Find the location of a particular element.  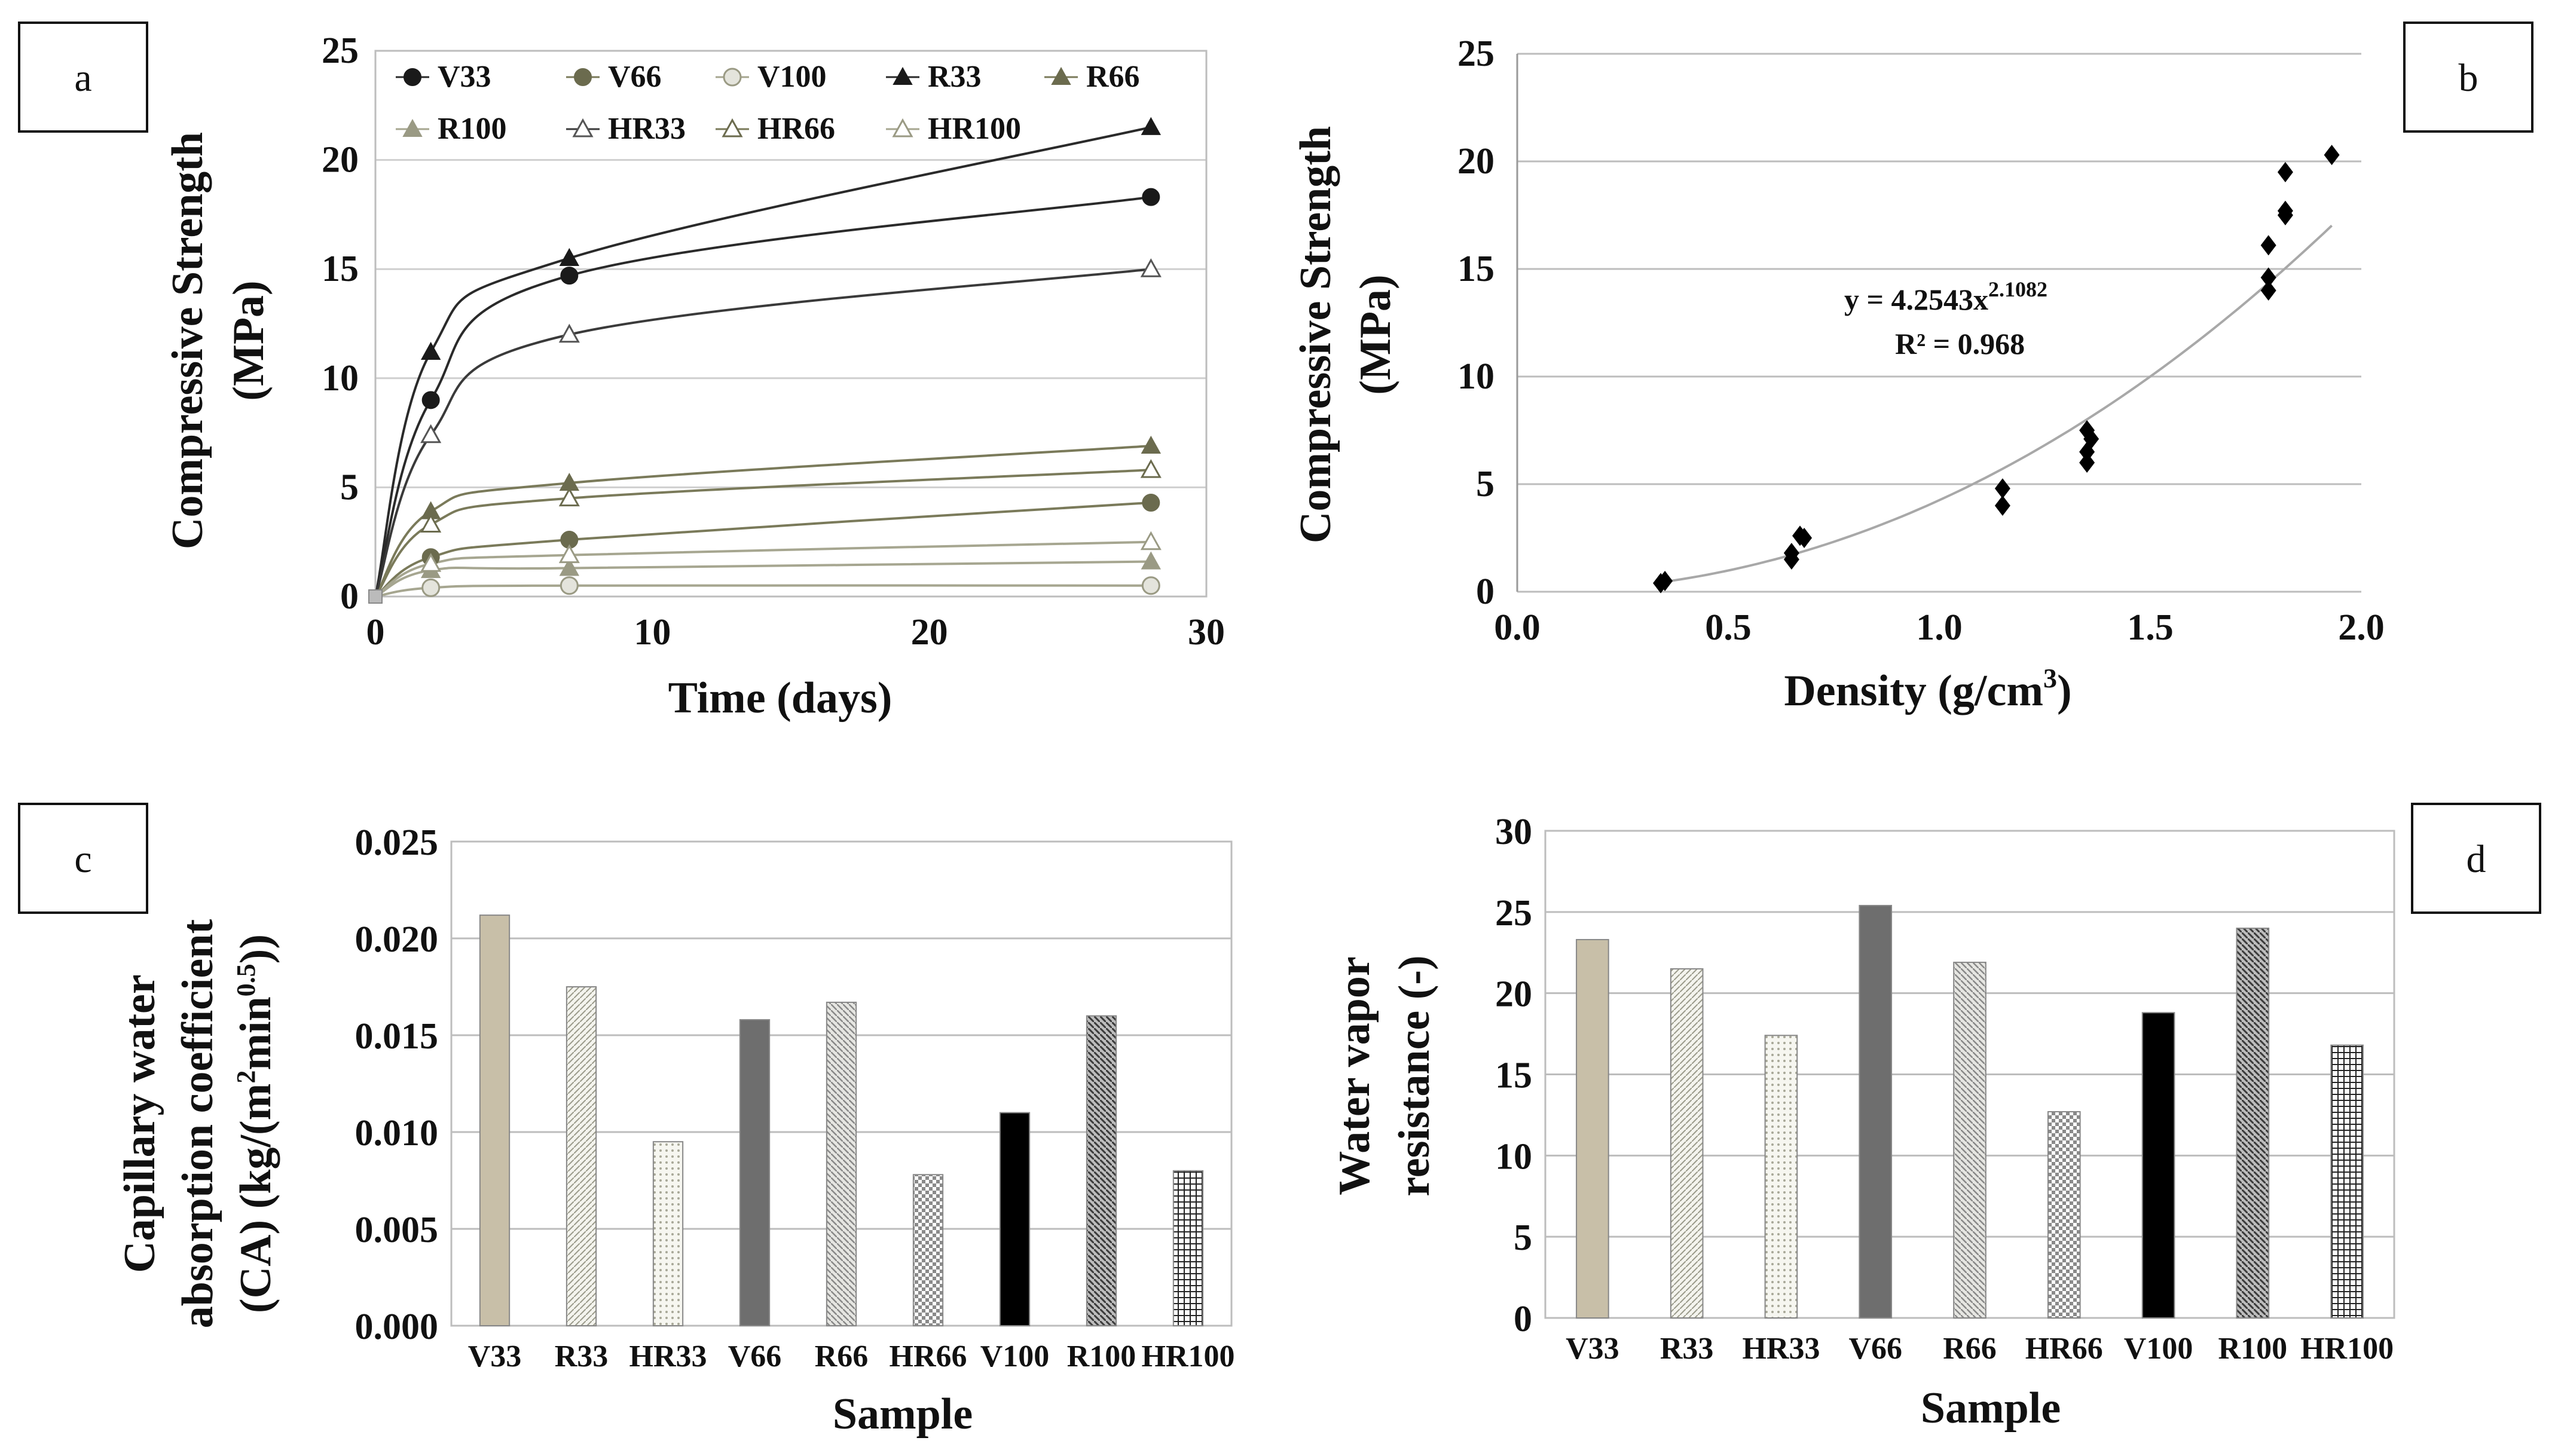

panel-c-y-axis-label-units-c: )) is located at coordinates (255, 949).